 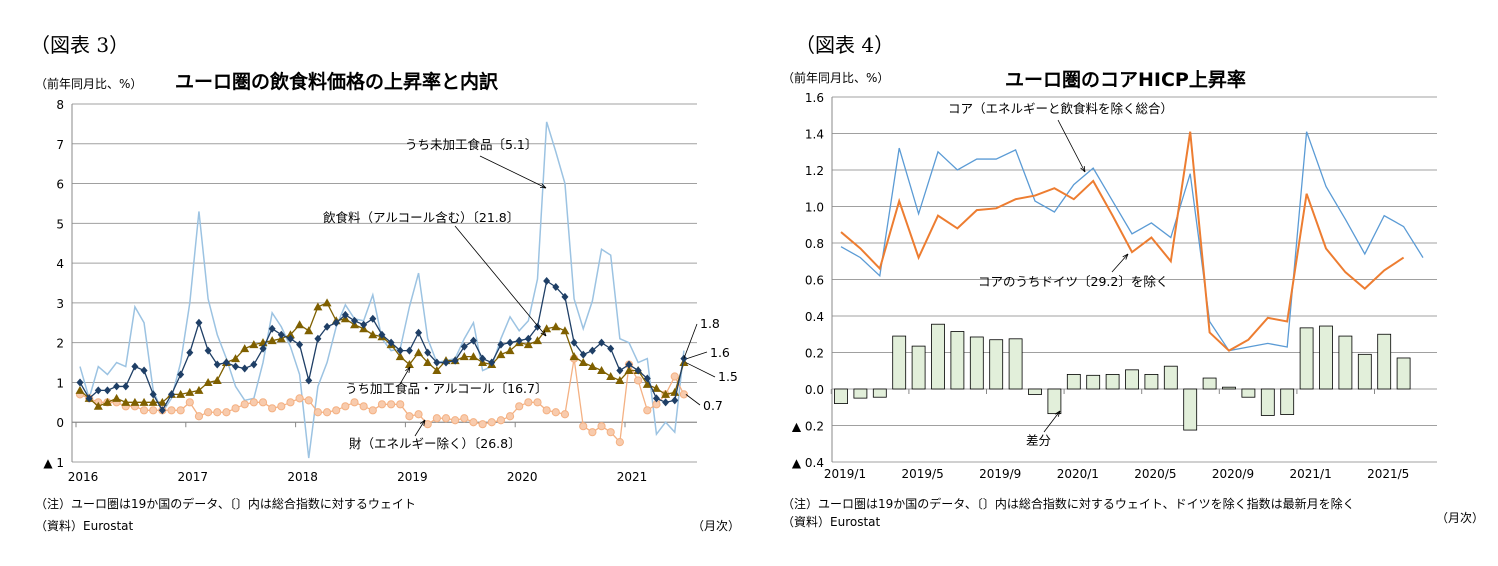 I want to click on chart2-source: （資料）Eurostat, so click(x=831, y=522).